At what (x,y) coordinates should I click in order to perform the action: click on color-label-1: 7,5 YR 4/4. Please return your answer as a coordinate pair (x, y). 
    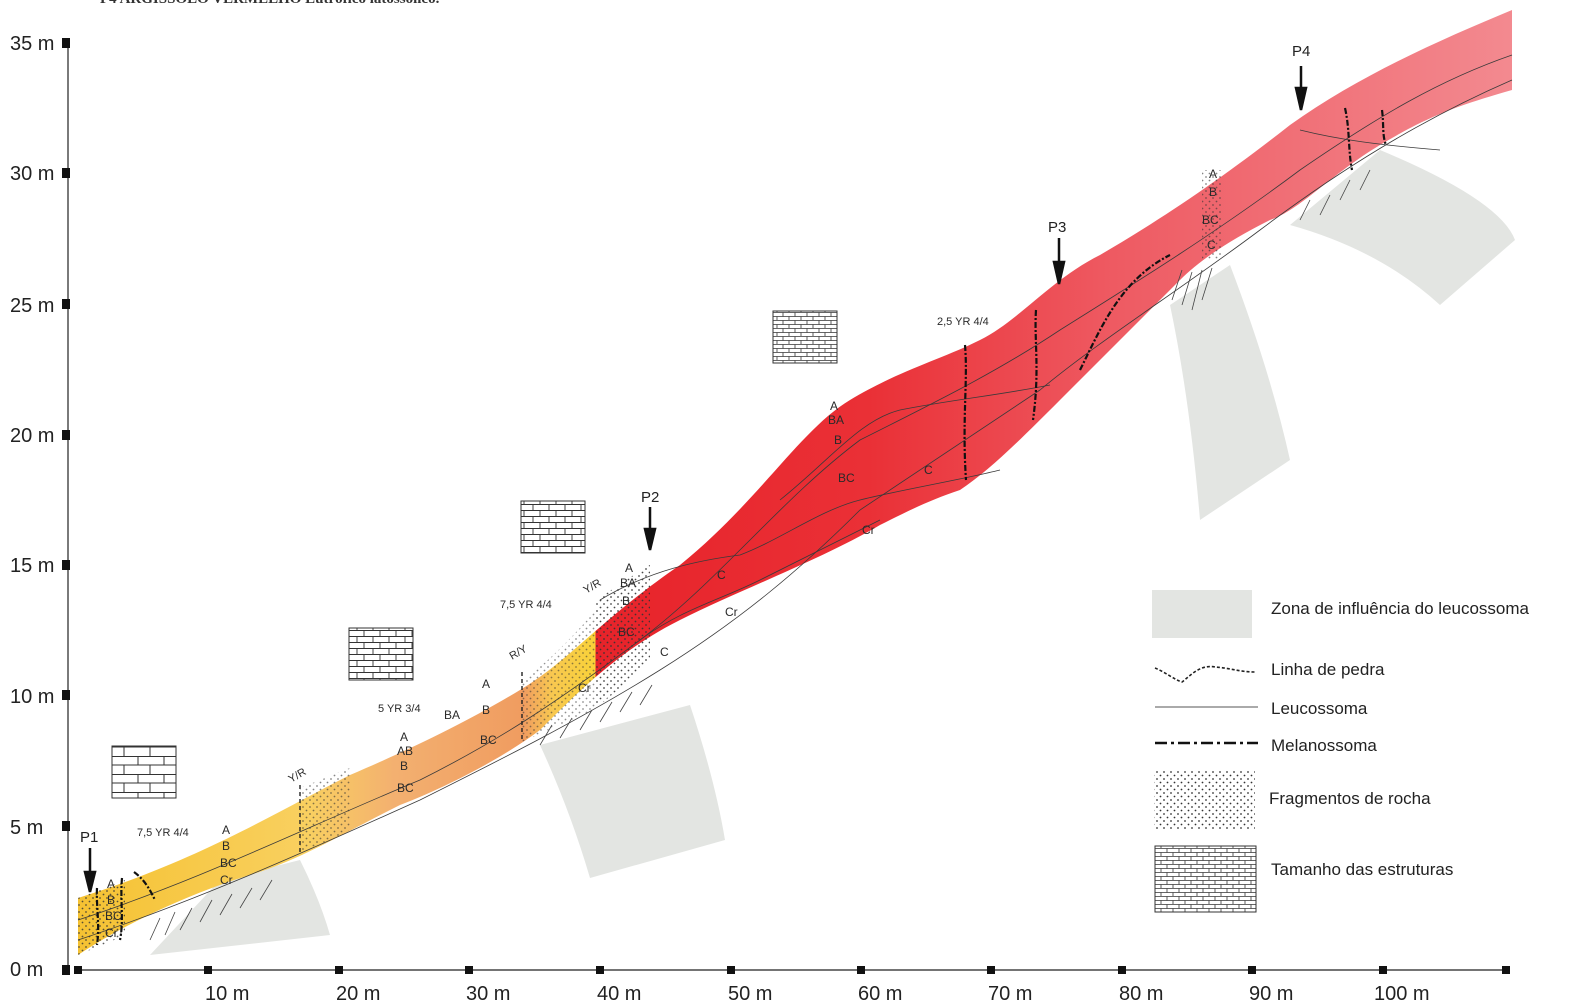
    Looking at the image, I should click on (163, 833).